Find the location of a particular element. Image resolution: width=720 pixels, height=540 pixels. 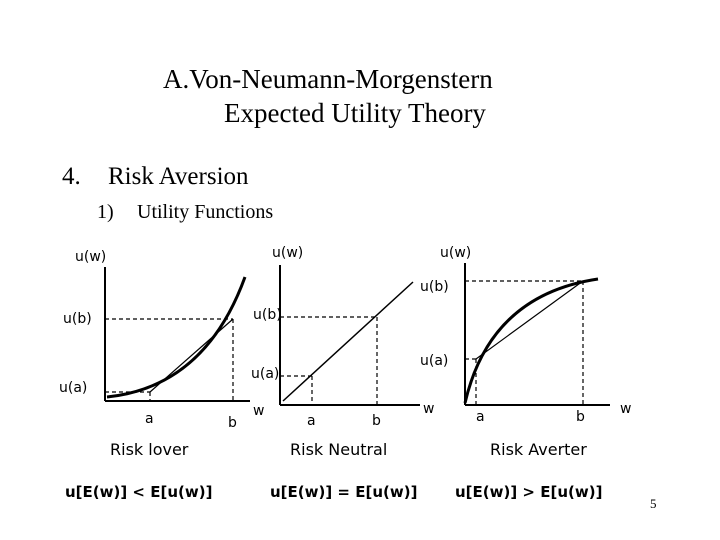

subsection-heading: 1) Utility Functions is located at coordinates (185, 212).